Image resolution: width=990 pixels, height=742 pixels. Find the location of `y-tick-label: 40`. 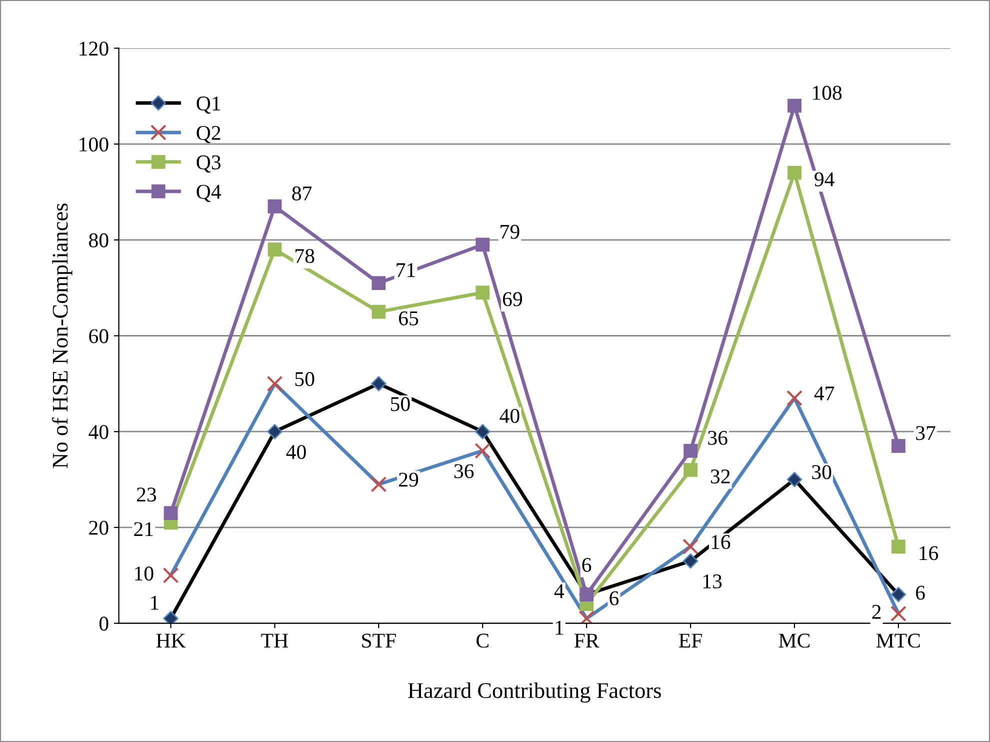

y-tick-label: 40 is located at coordinates (98, 432).